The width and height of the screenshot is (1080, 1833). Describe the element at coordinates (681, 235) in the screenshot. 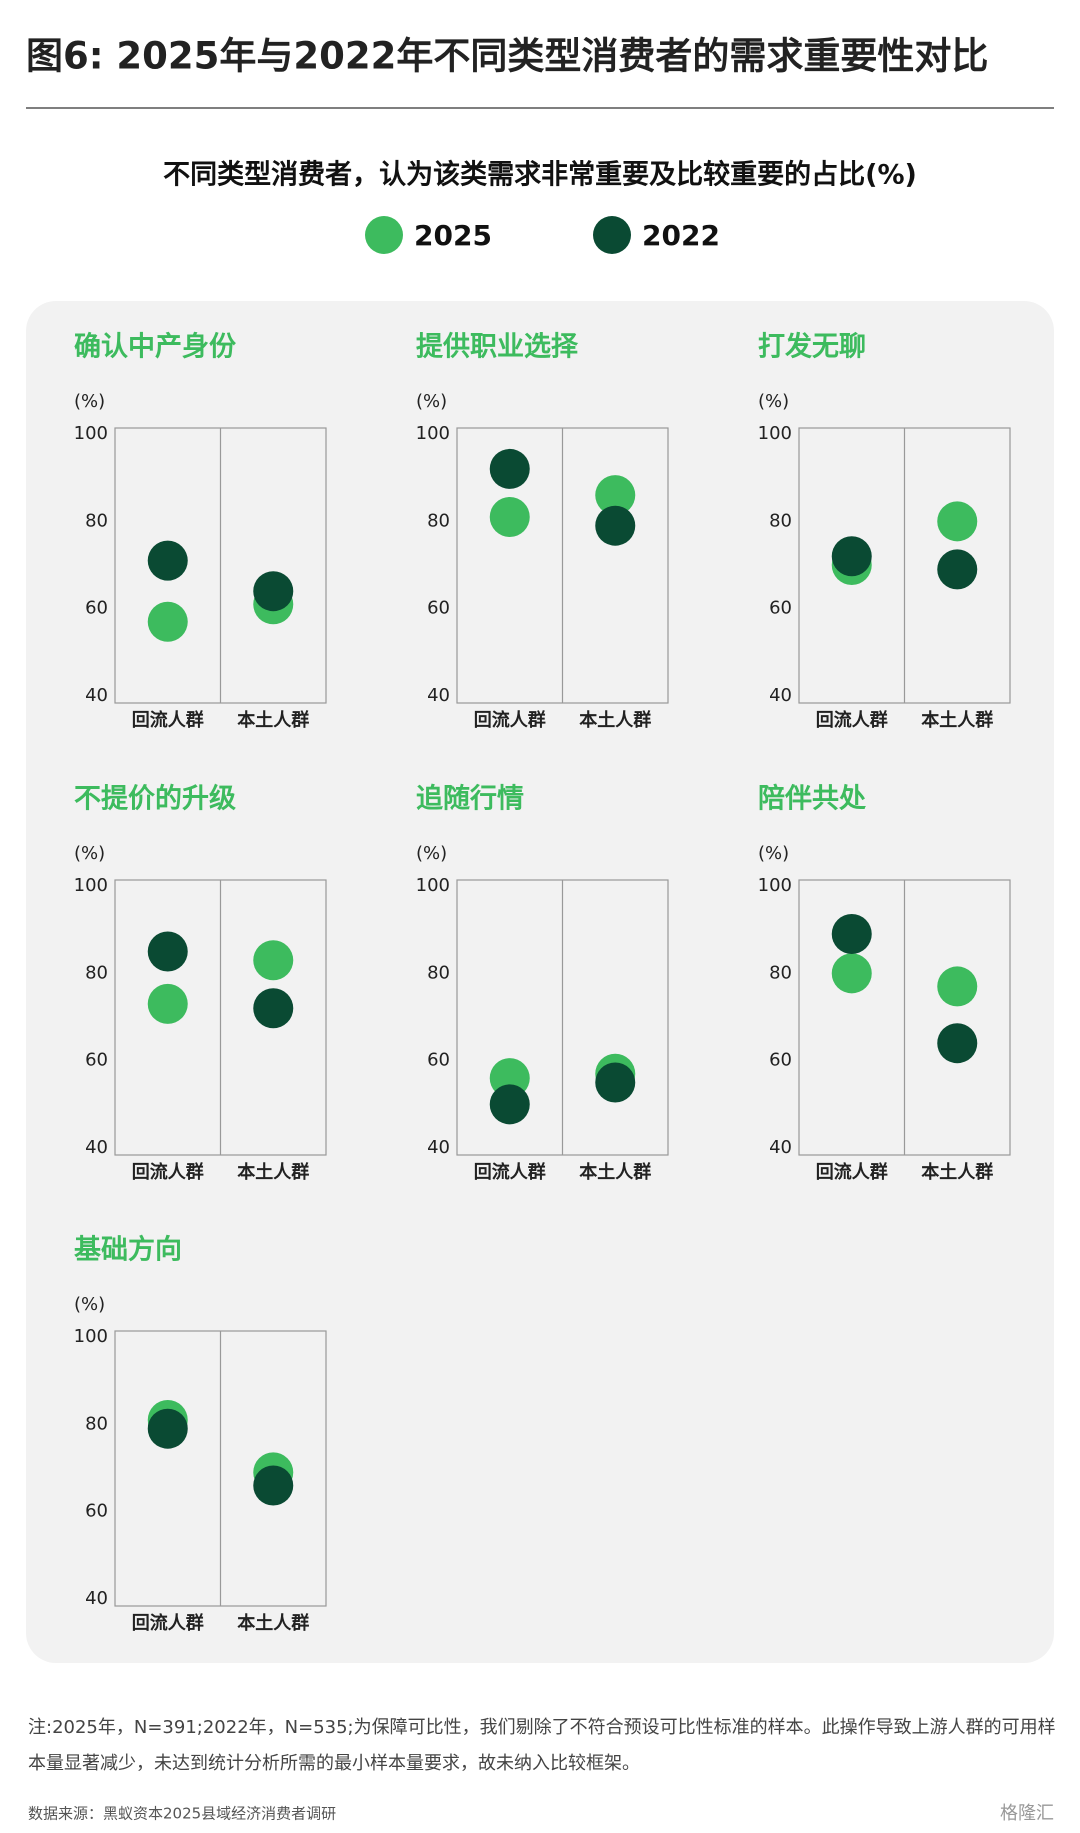

I see `legend-label: 2022` at that location.